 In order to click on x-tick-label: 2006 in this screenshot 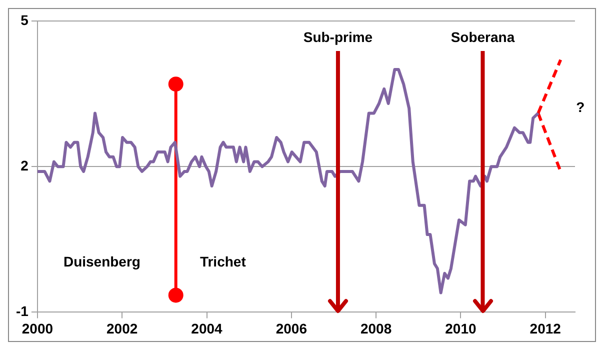, I will do `click(292, 328)`.